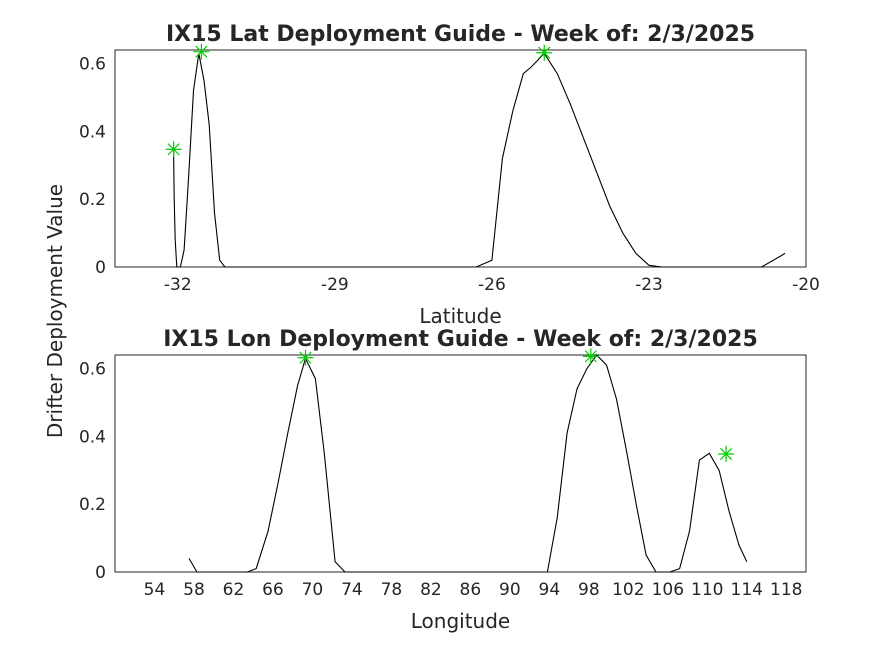  What do you see at coordinates (194, 590) in the screenshot?
I see `lon-x-tick-label: 58` at bounding box center [194, 590].